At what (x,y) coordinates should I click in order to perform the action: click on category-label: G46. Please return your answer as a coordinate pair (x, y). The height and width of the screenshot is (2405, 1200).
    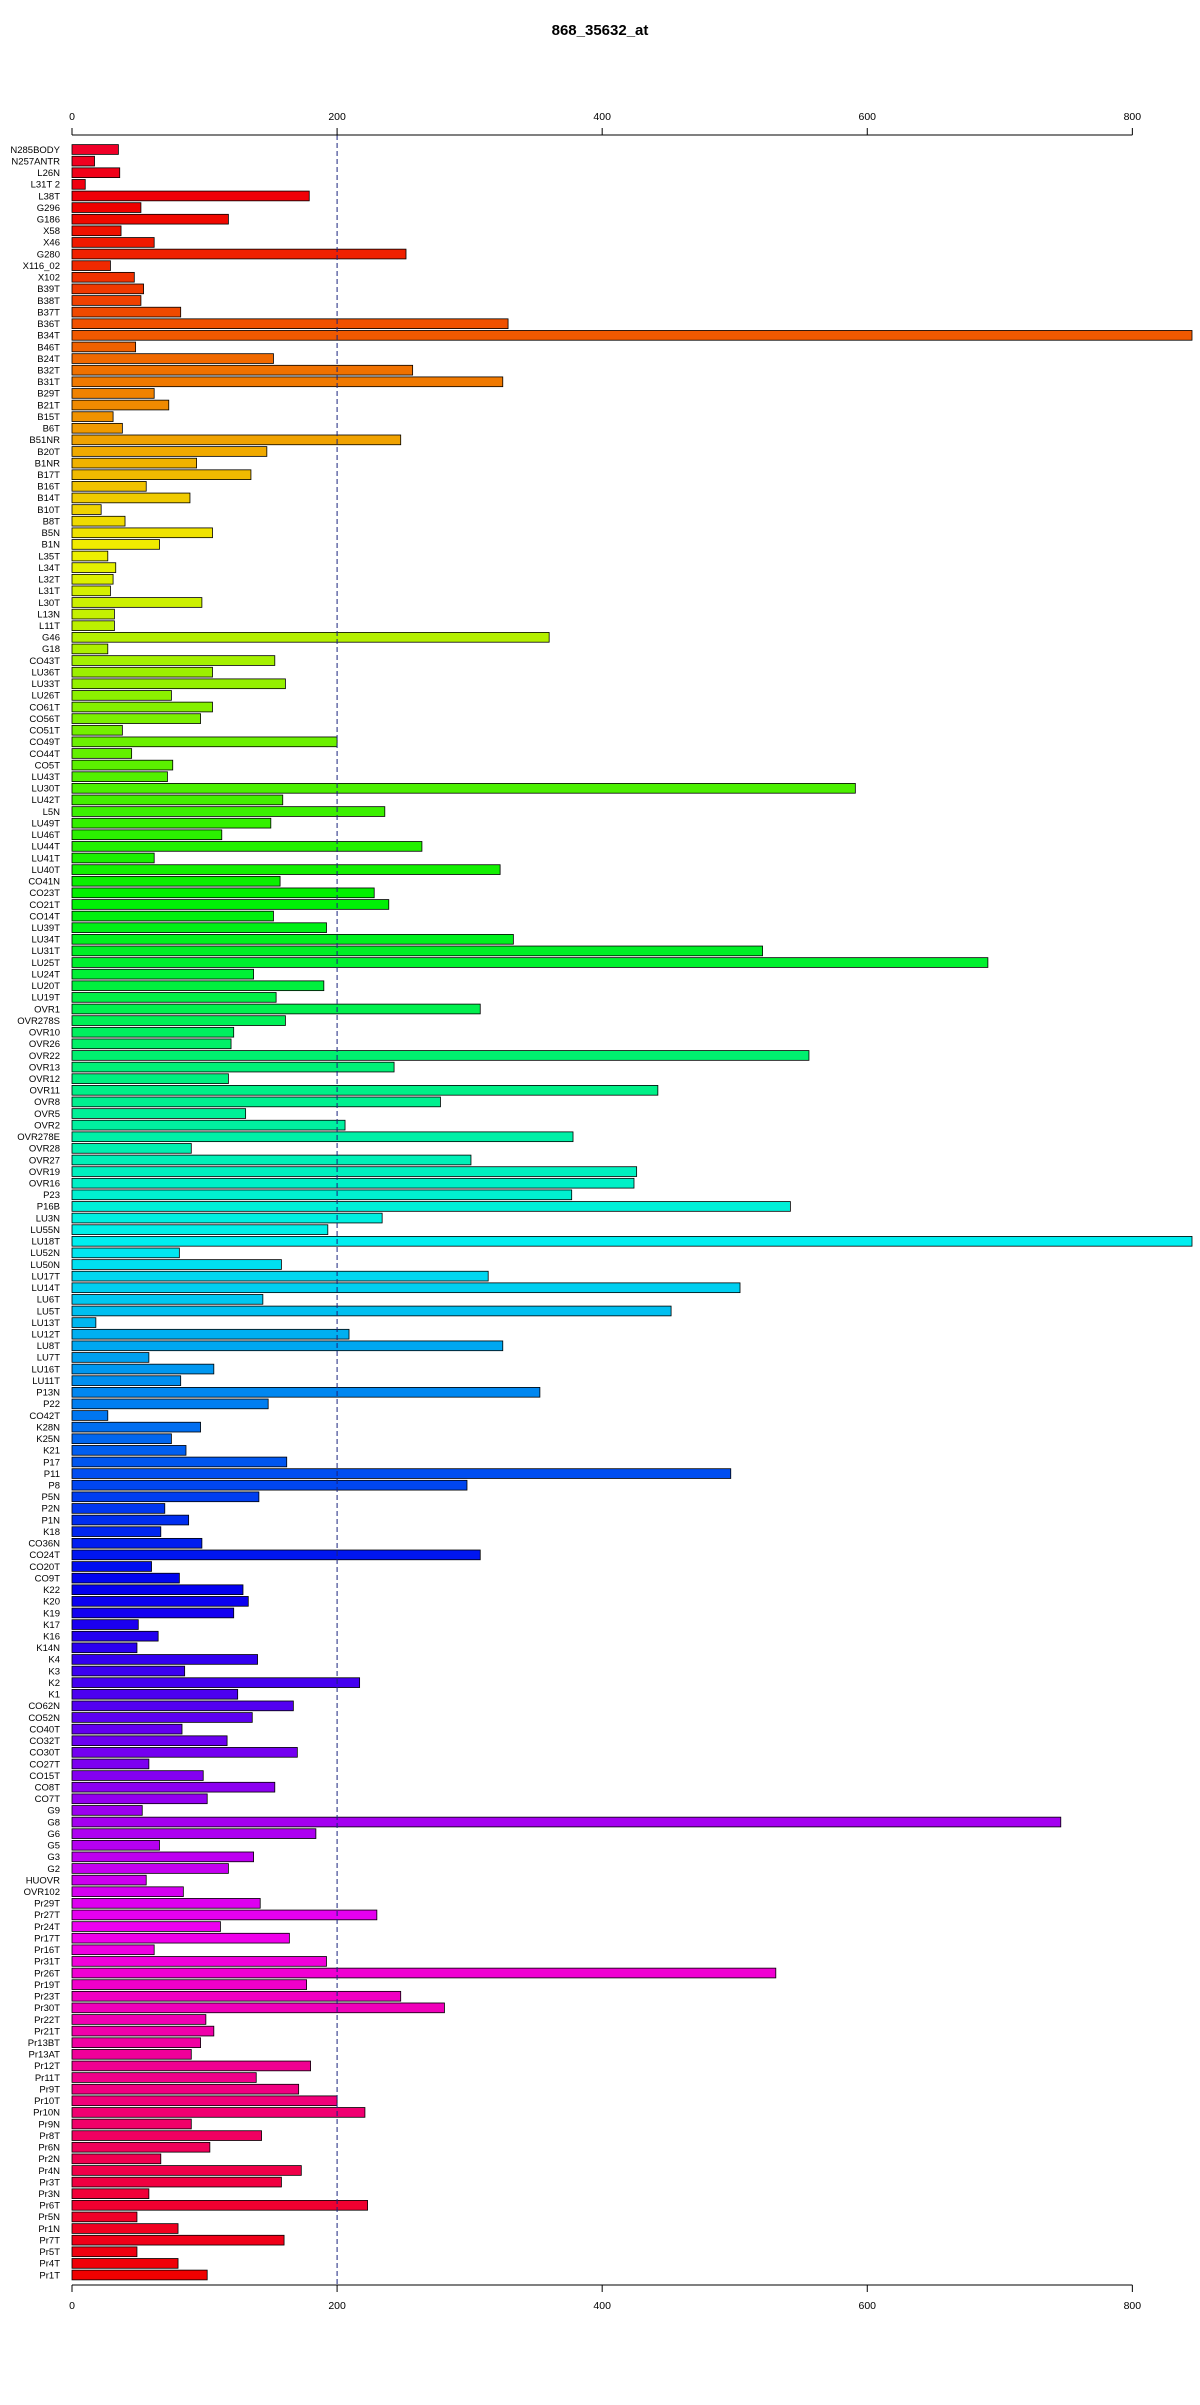
    Looking at the image, I should click on (51, 638).